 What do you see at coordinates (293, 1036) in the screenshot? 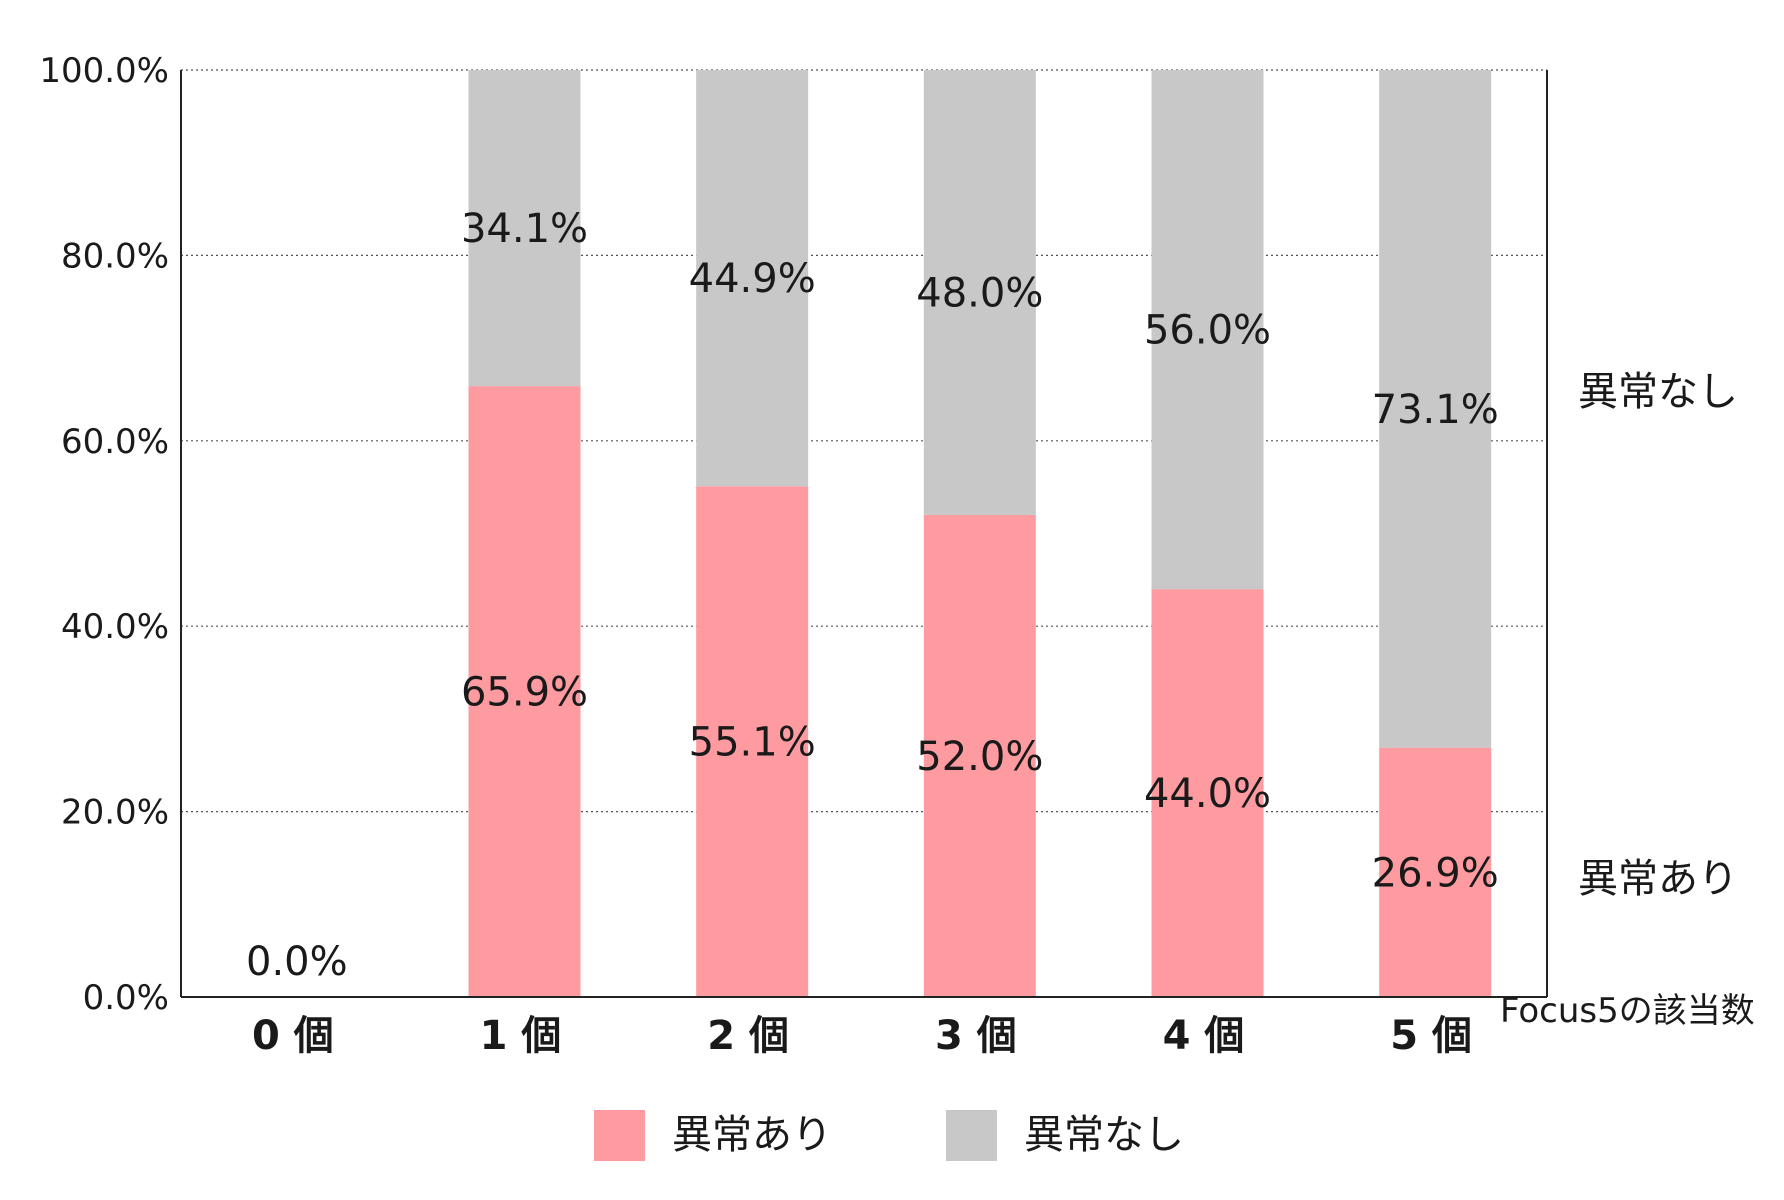
I see `x-tick-label: 0 個` at bounding box center [293, 1036].